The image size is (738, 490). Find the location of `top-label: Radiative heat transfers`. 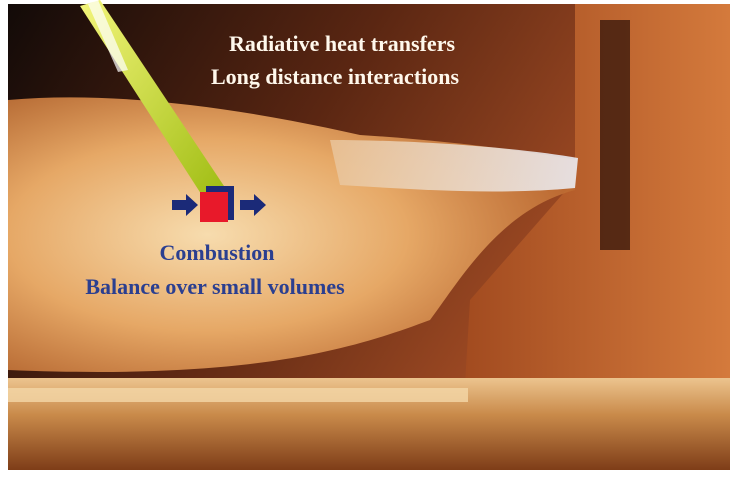

top-label: Radiative heat transfers is located at coordinates (342, 43).